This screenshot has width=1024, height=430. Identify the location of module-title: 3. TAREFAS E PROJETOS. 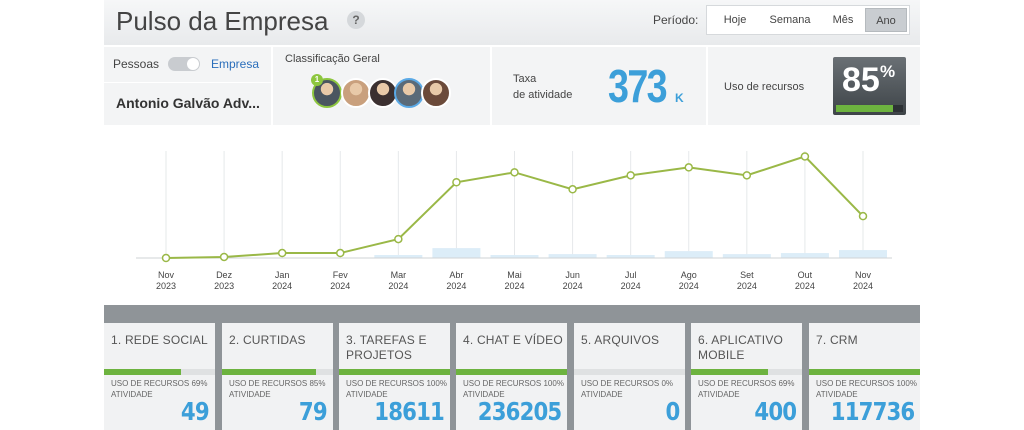
(386, 347).